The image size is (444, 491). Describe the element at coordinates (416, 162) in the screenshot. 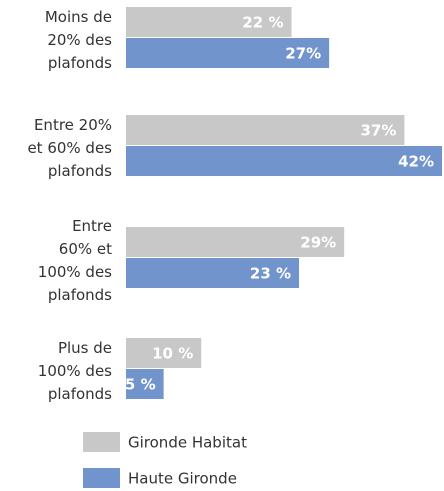

I see `value-label: 42%` at that location.